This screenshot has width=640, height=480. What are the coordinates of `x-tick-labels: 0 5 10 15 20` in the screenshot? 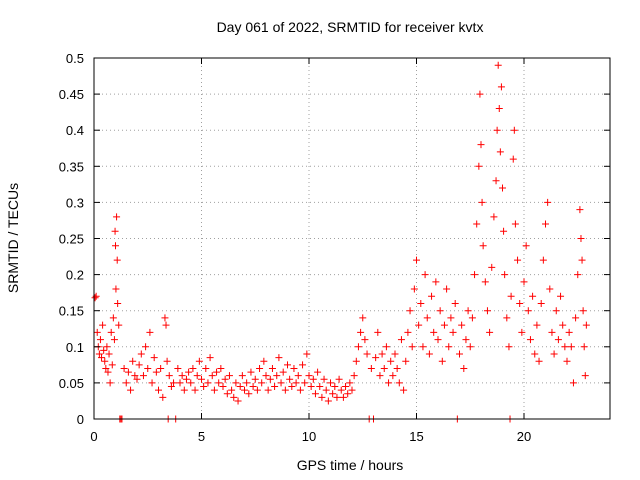 It's located at (310, 436).